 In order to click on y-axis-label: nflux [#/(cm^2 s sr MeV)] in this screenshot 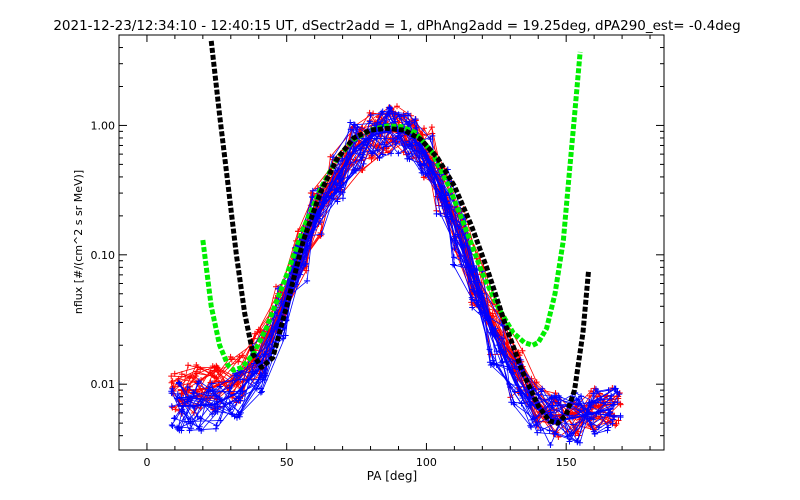, I will do `click(78, 242)`.